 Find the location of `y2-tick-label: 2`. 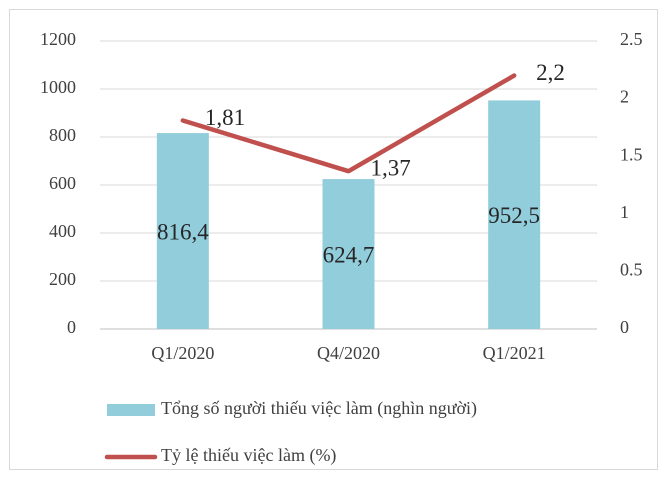

y2-tick-label: 2 is located at coordinates (624, 97).